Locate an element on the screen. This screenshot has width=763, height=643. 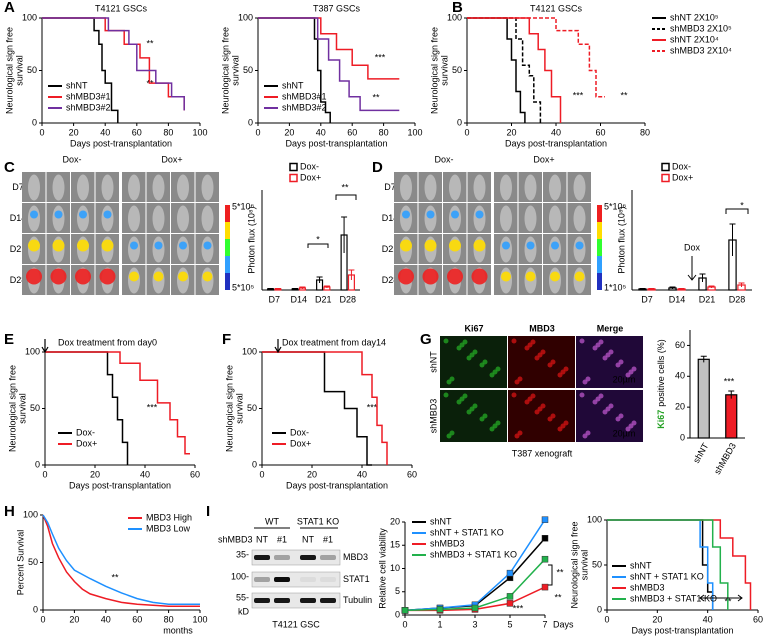
y-tick-label: 0 is located at coordinates (459, 122).